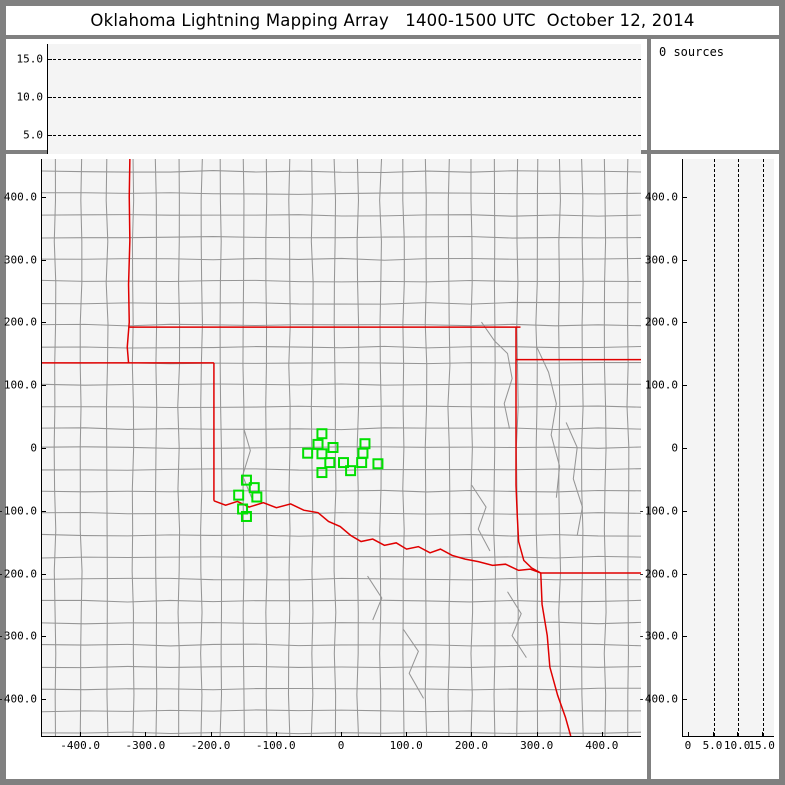  Describe the element at coordinates (210, 745) in the screenshot. I see `x-axis-label: -200.0` at that location.